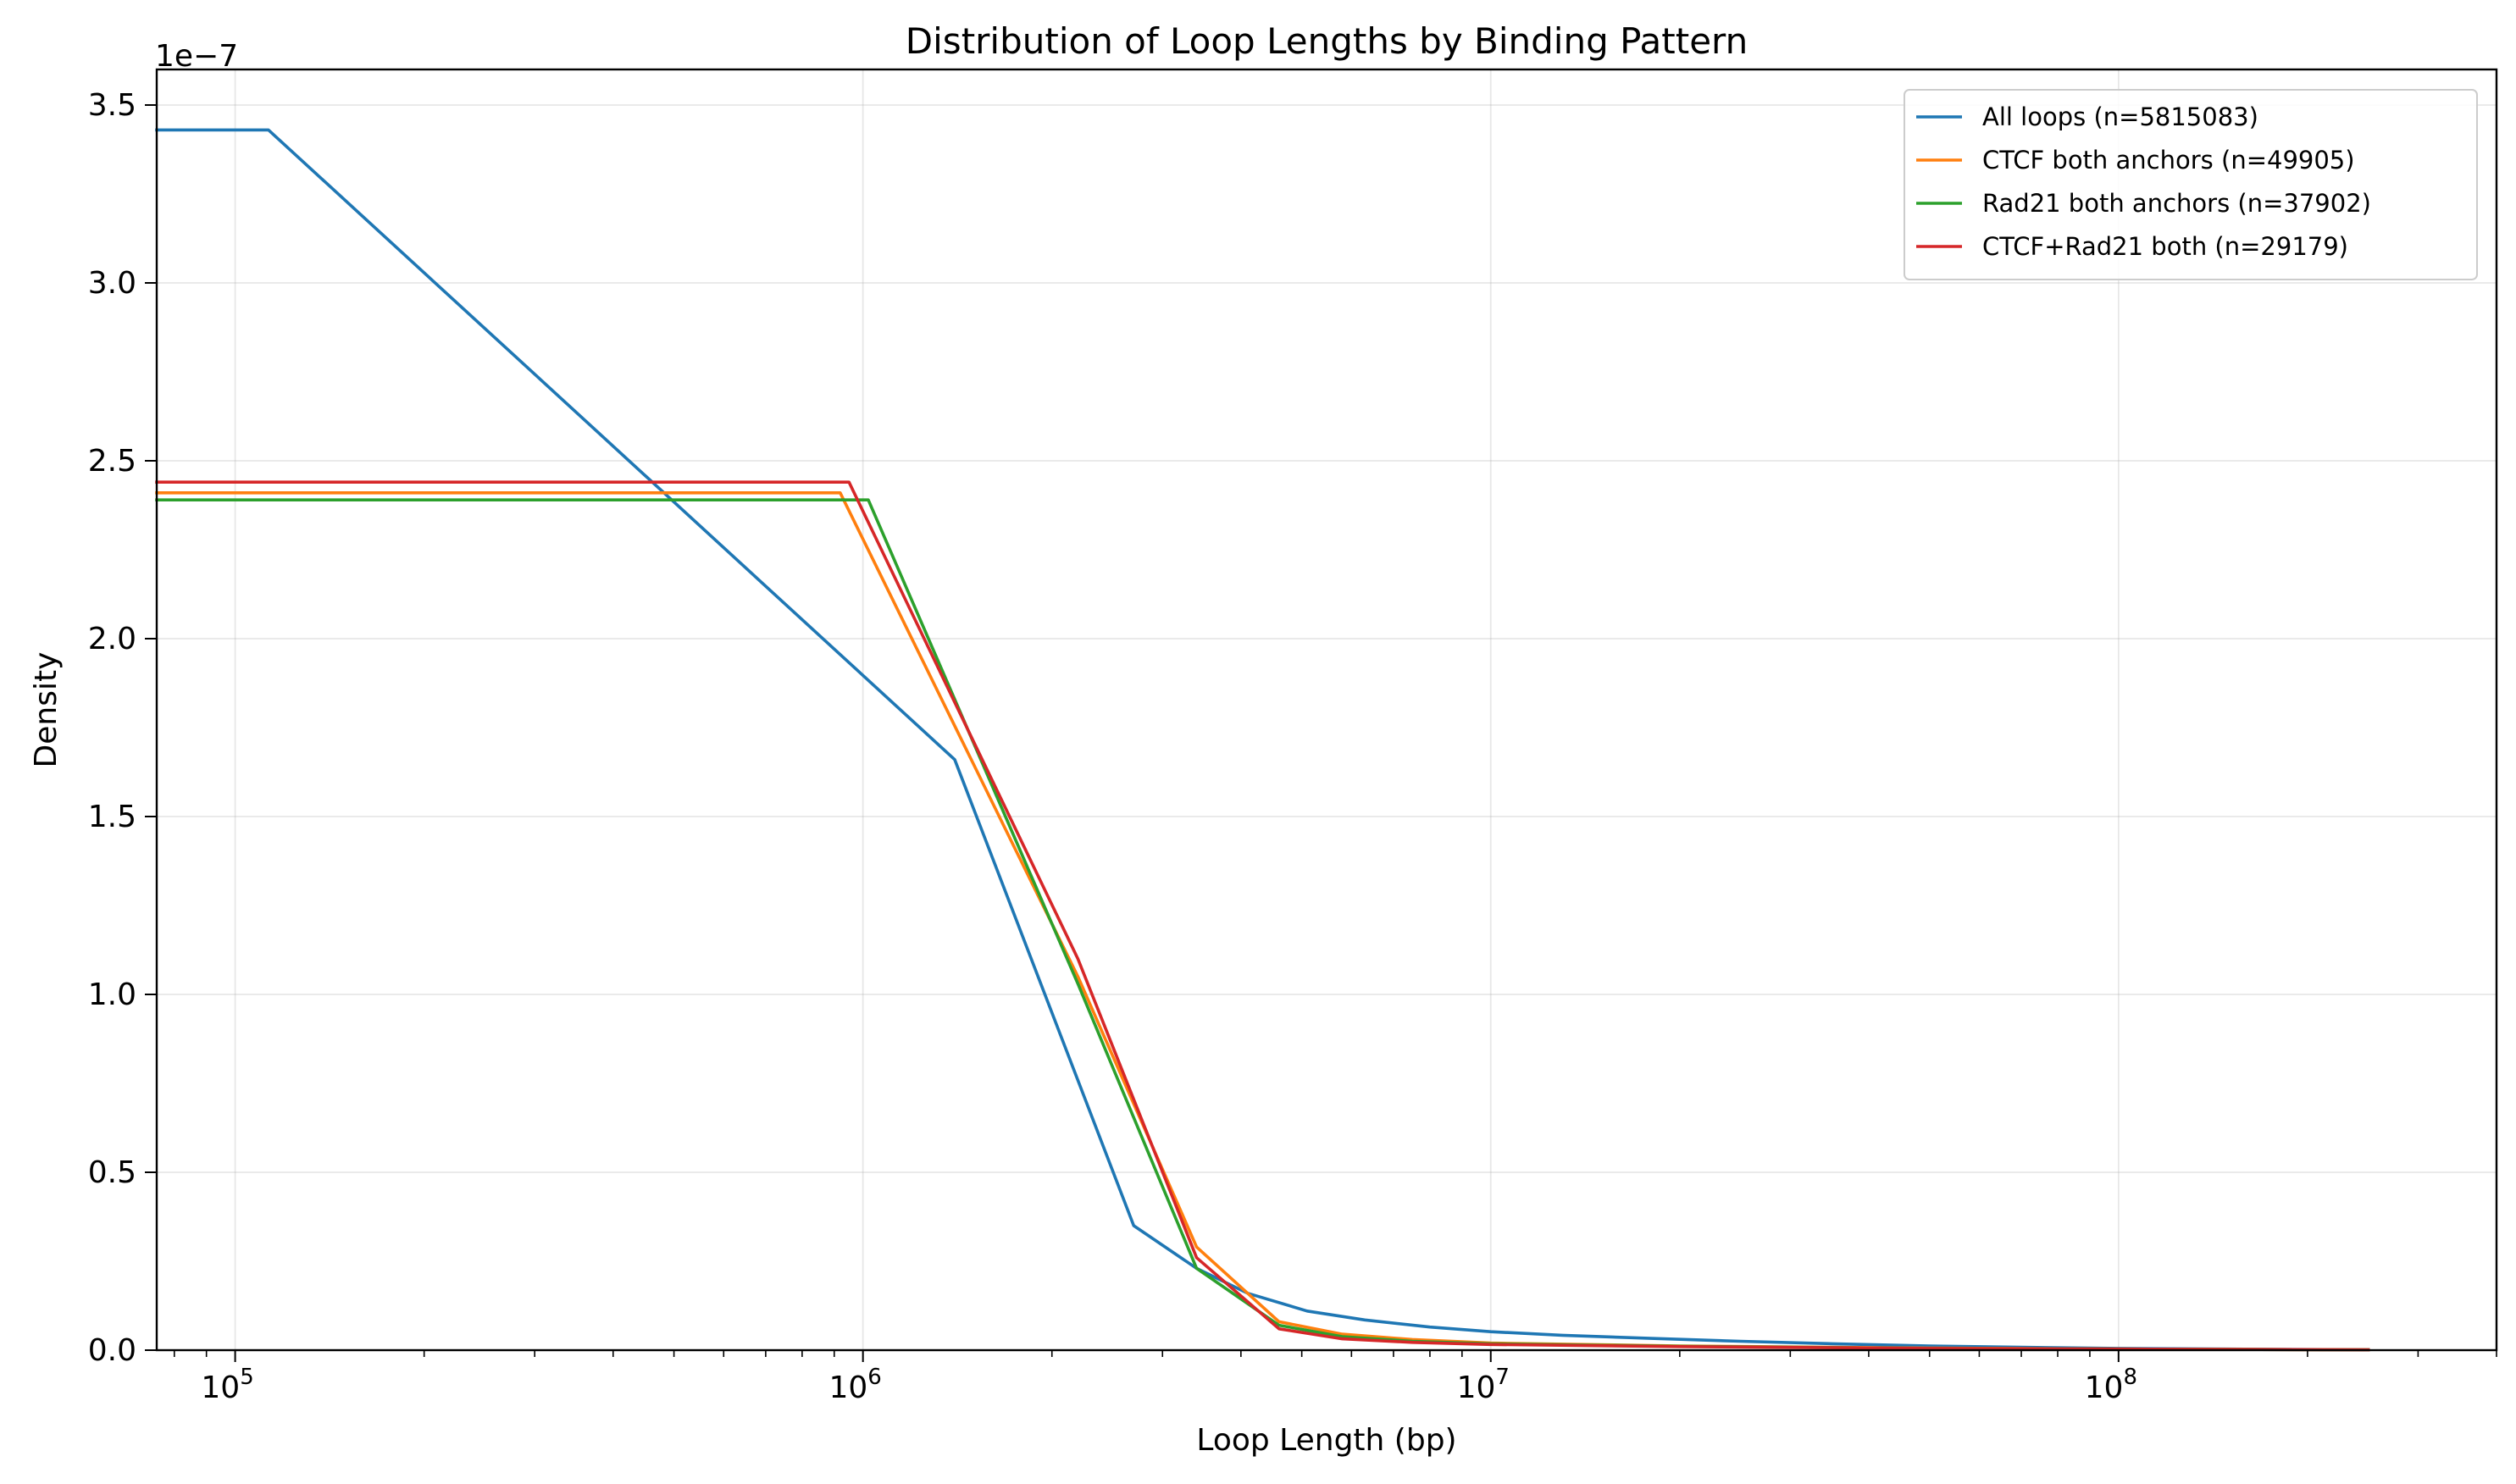 This screenshot has width=2516, height=1484. What do you see at coordinates (855, 1385) in the screenshot?
I see `x-tick-label: 10⁶` at bounding box center [855, 1385].